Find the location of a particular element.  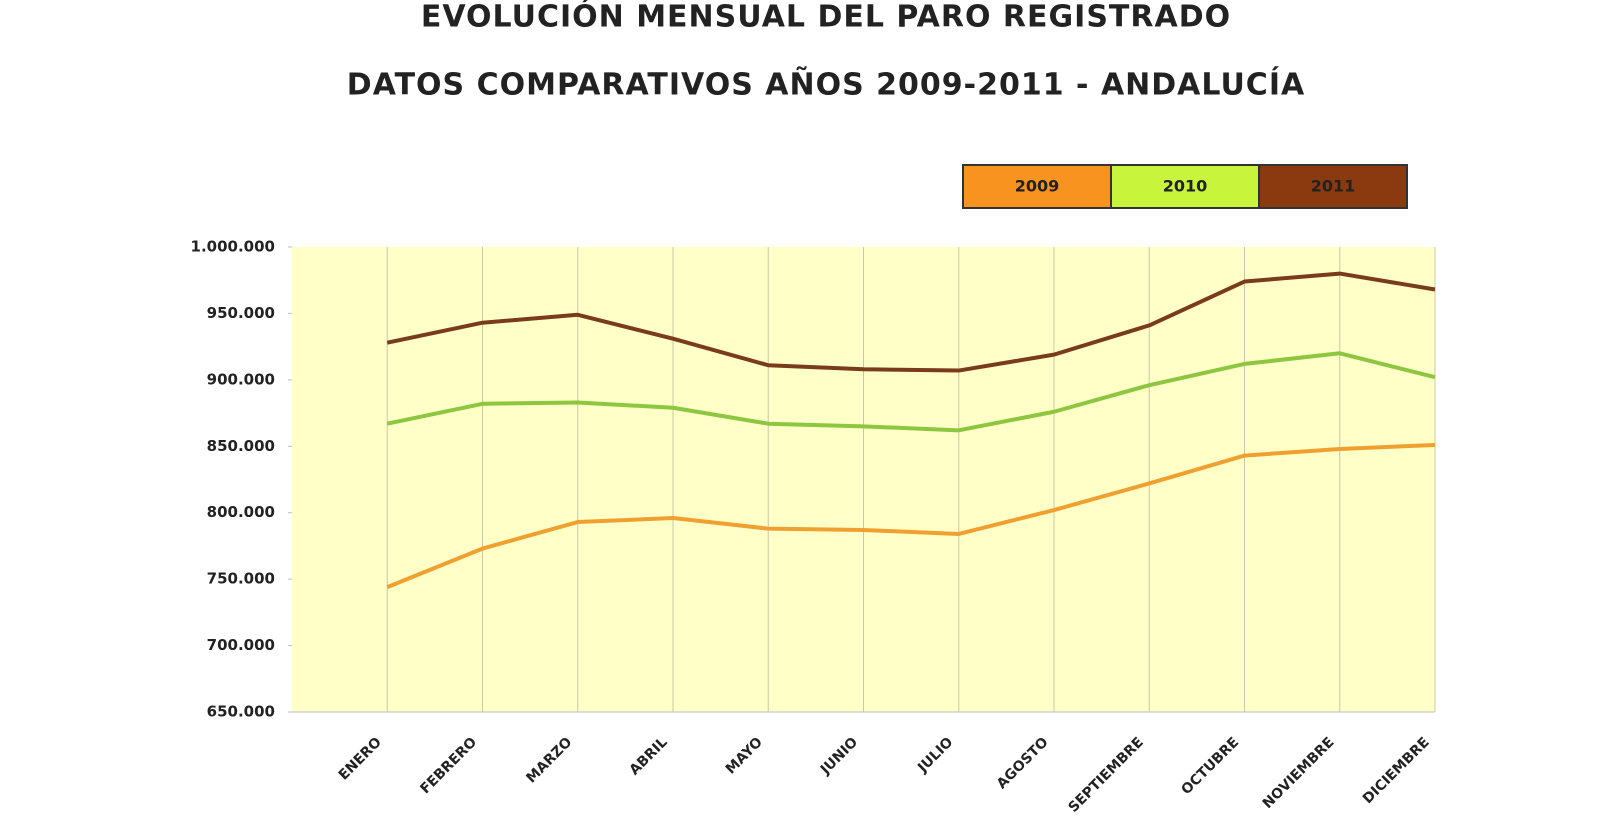

x-tick-label: JUNIO is located at coordinates (839, 756).